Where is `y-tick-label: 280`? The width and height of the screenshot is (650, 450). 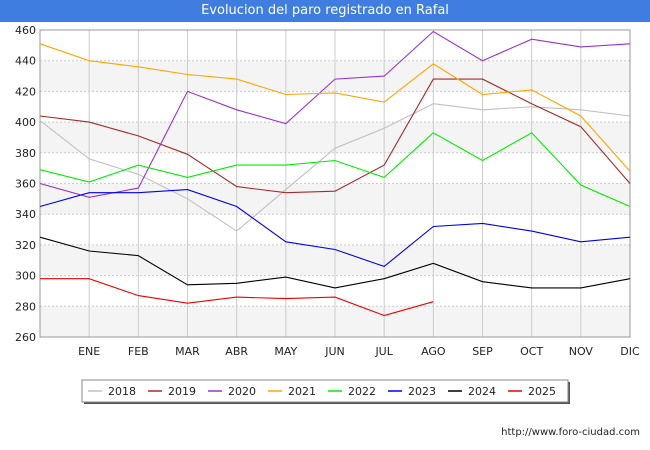 y-tick-label: 280 is located at coordinates (25, 306).